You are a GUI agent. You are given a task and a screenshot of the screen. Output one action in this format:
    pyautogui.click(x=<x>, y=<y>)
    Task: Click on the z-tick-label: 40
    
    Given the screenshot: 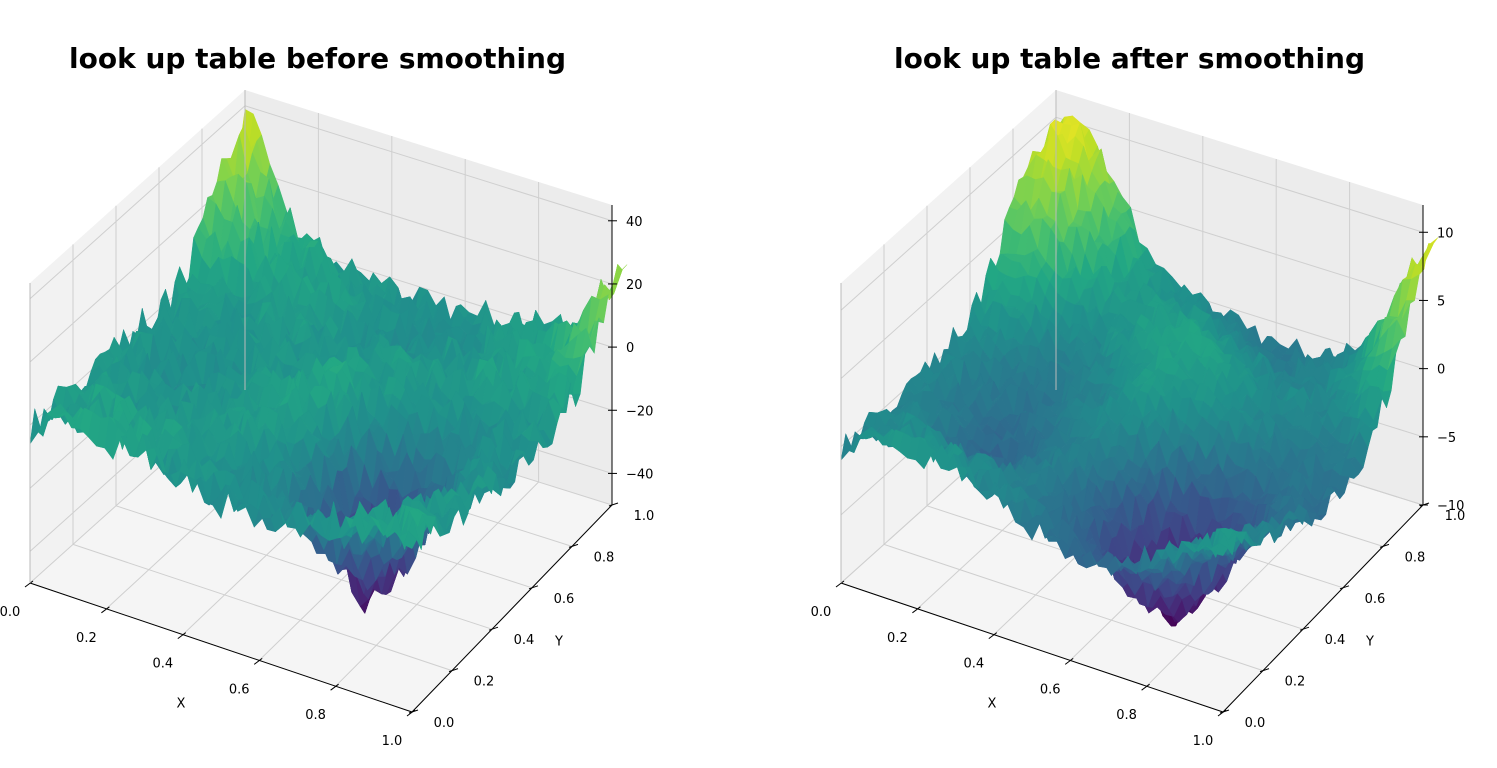 What is the action you would take?
    pyautogui.click(x=634, y=222)
    